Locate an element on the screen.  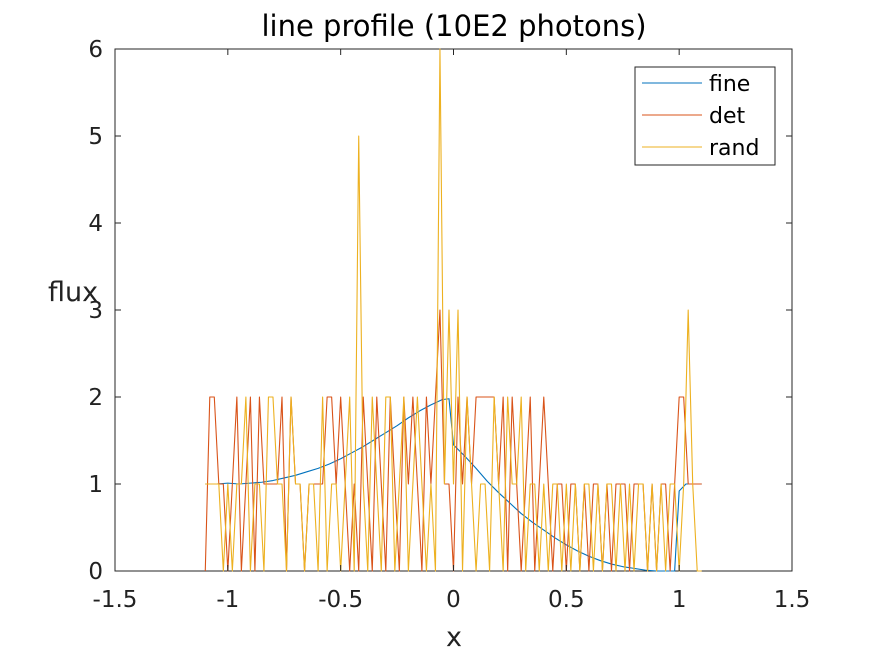
x-tick-label: -1.5 is located at coordinates (115, 600).